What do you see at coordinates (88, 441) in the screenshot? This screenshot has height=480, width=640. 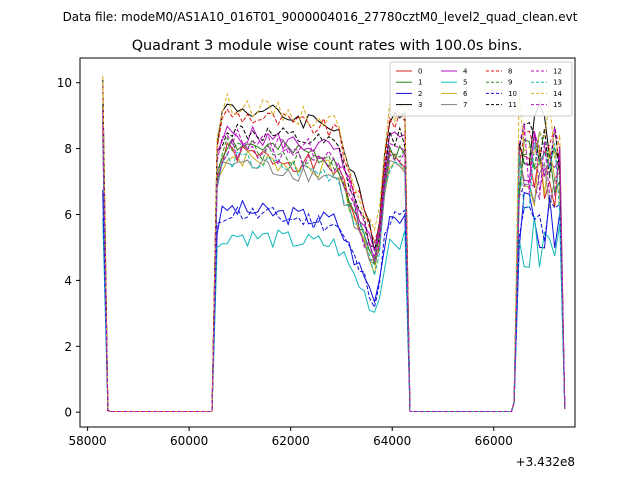 I see `x-tick-label: 58000` at bounding box center [88, 441].